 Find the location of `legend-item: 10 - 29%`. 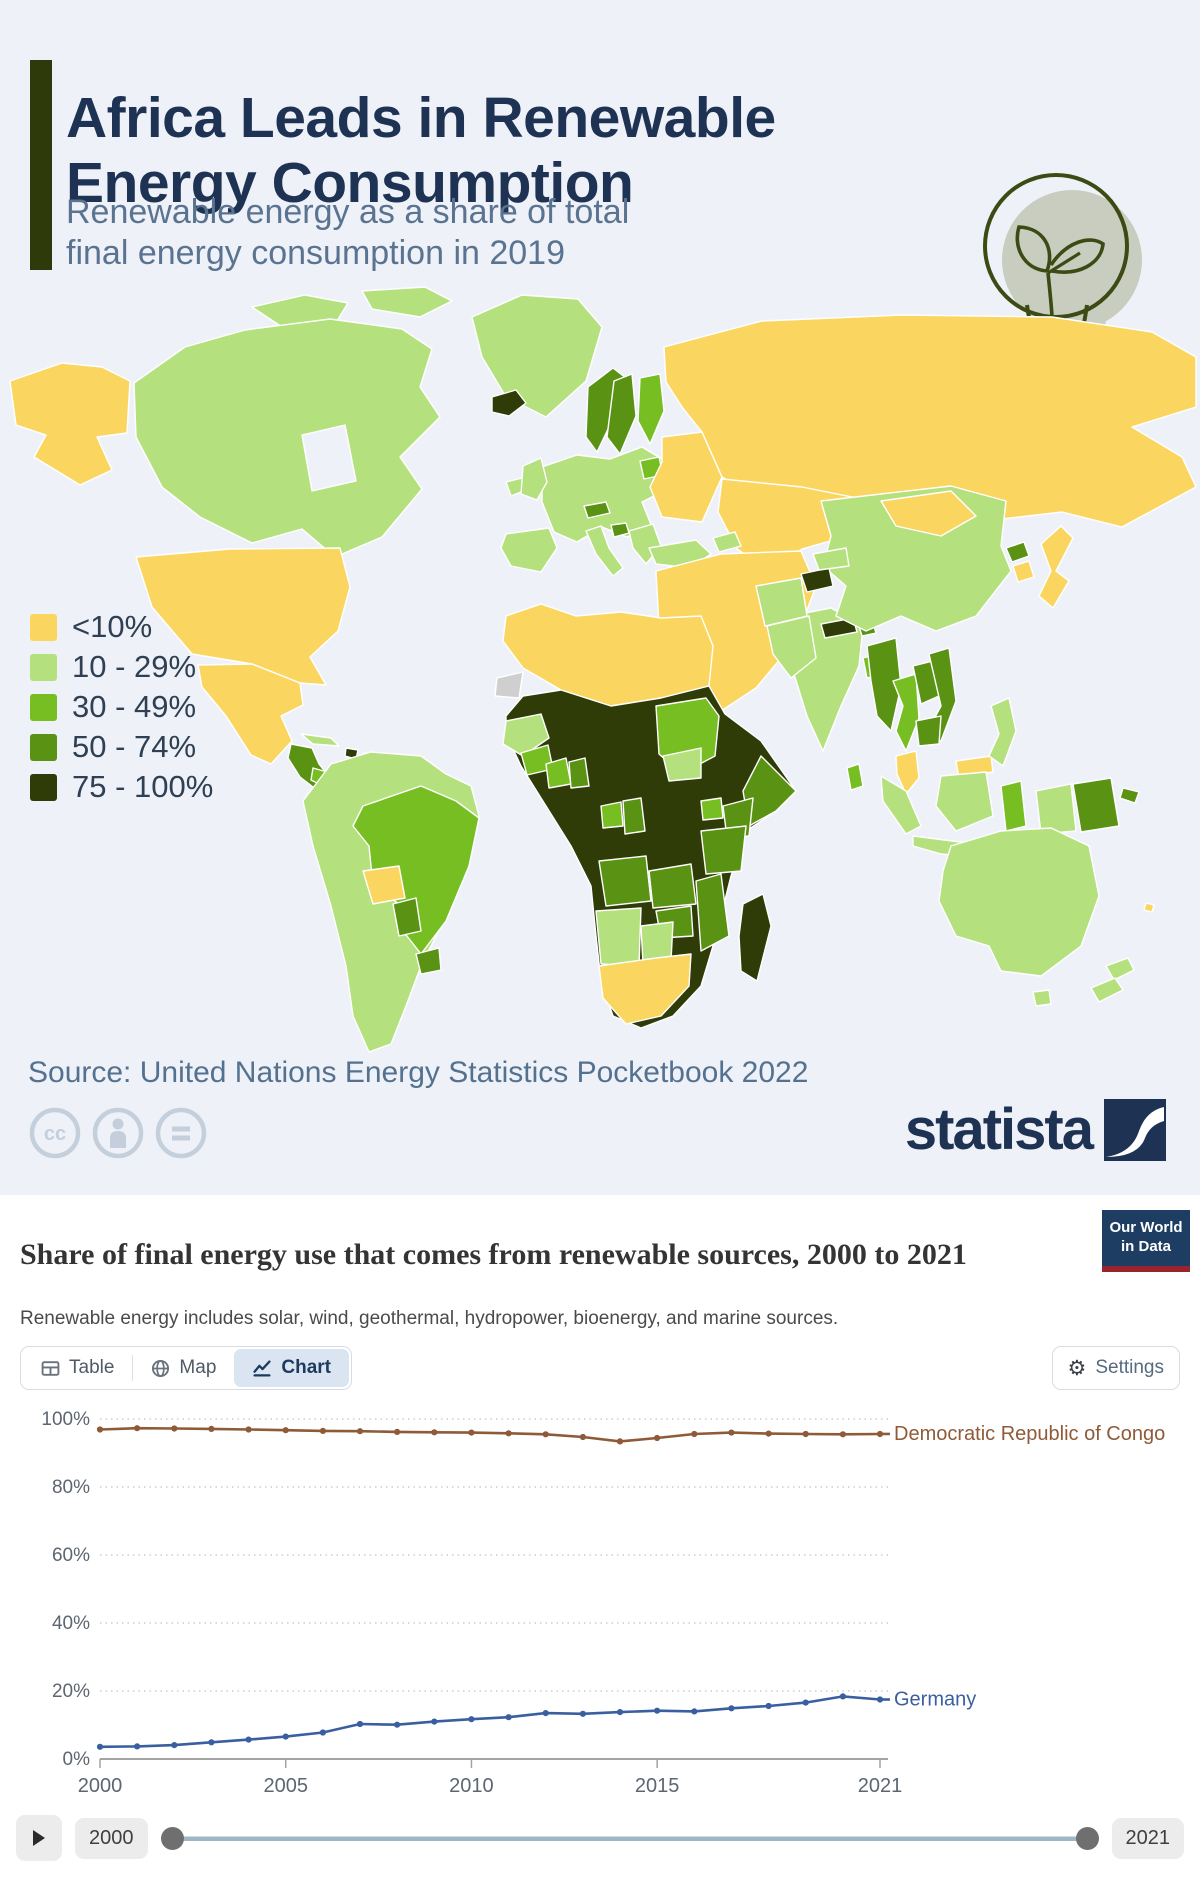

legend-item: 10 - 29% is located at coordinates (121, 667).